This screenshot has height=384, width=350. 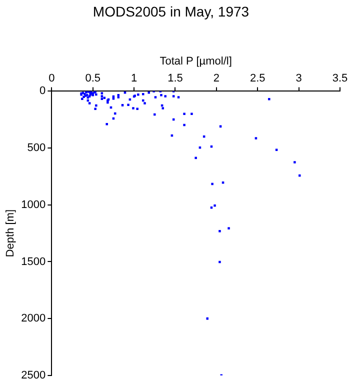 I want to click on y-tick-label: 2500, so click(x=33, y=375).